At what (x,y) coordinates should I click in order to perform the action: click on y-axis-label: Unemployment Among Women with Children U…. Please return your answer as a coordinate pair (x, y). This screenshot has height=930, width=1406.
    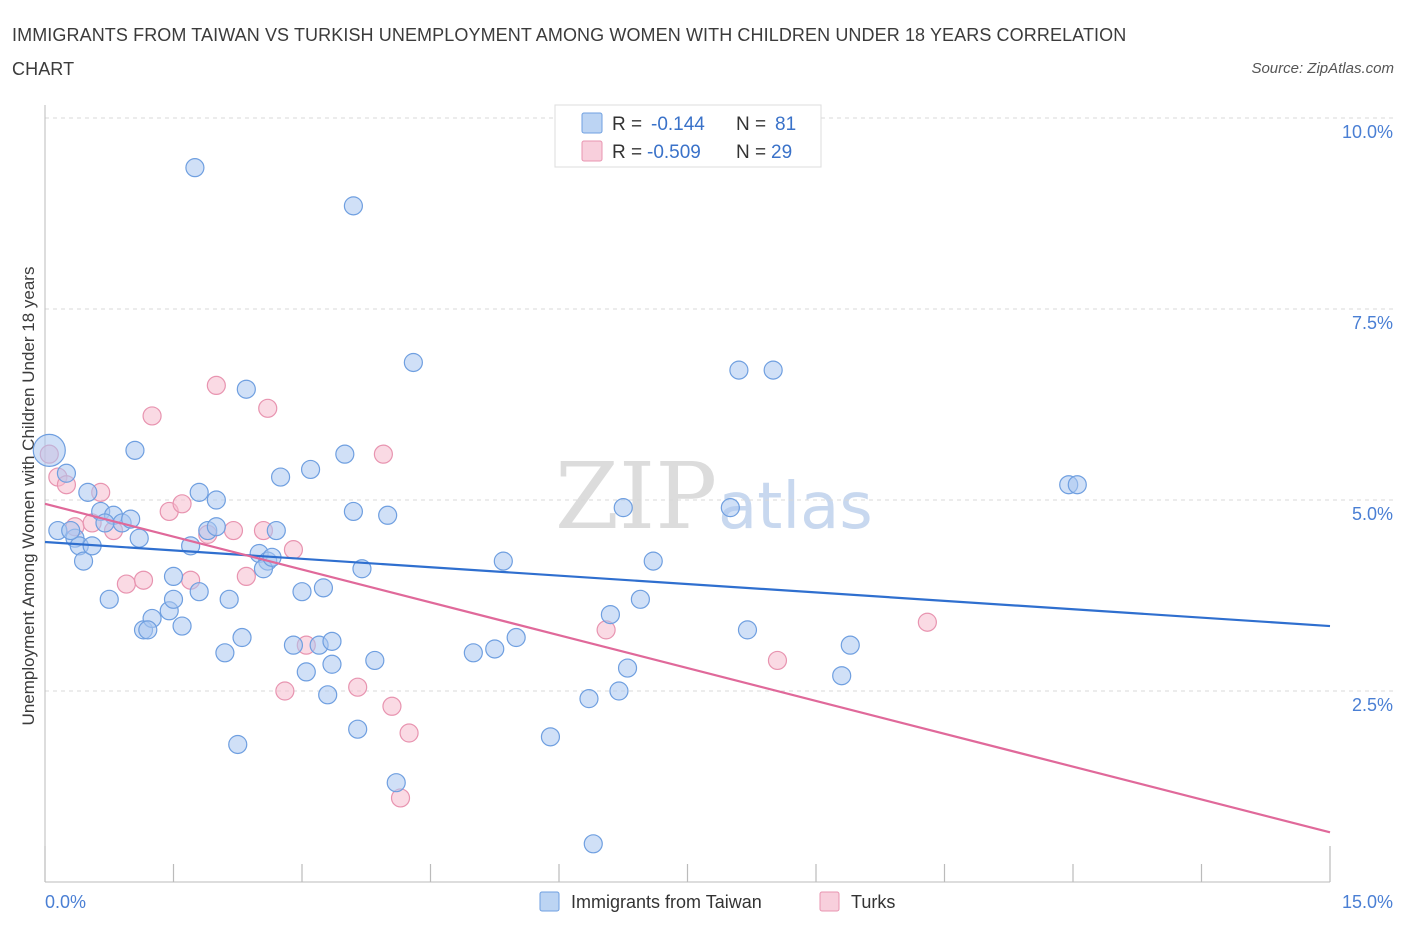
    Looking at the image, I should click on (28, 496).